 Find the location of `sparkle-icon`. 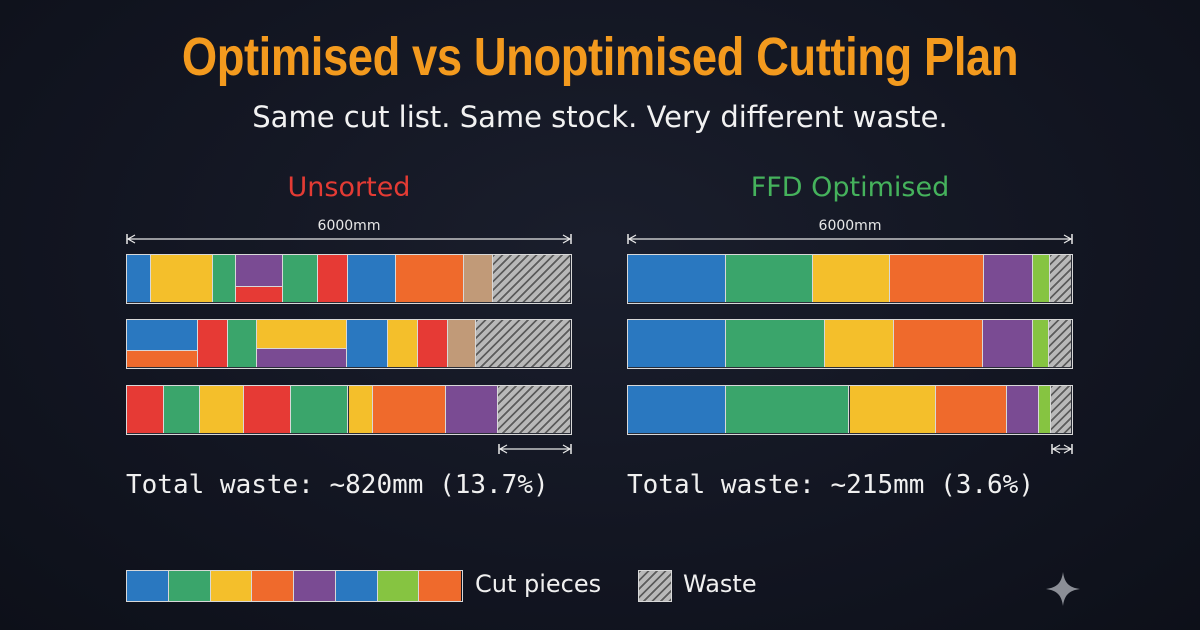

sparkle-icon is located at coordinates (1063, 589).